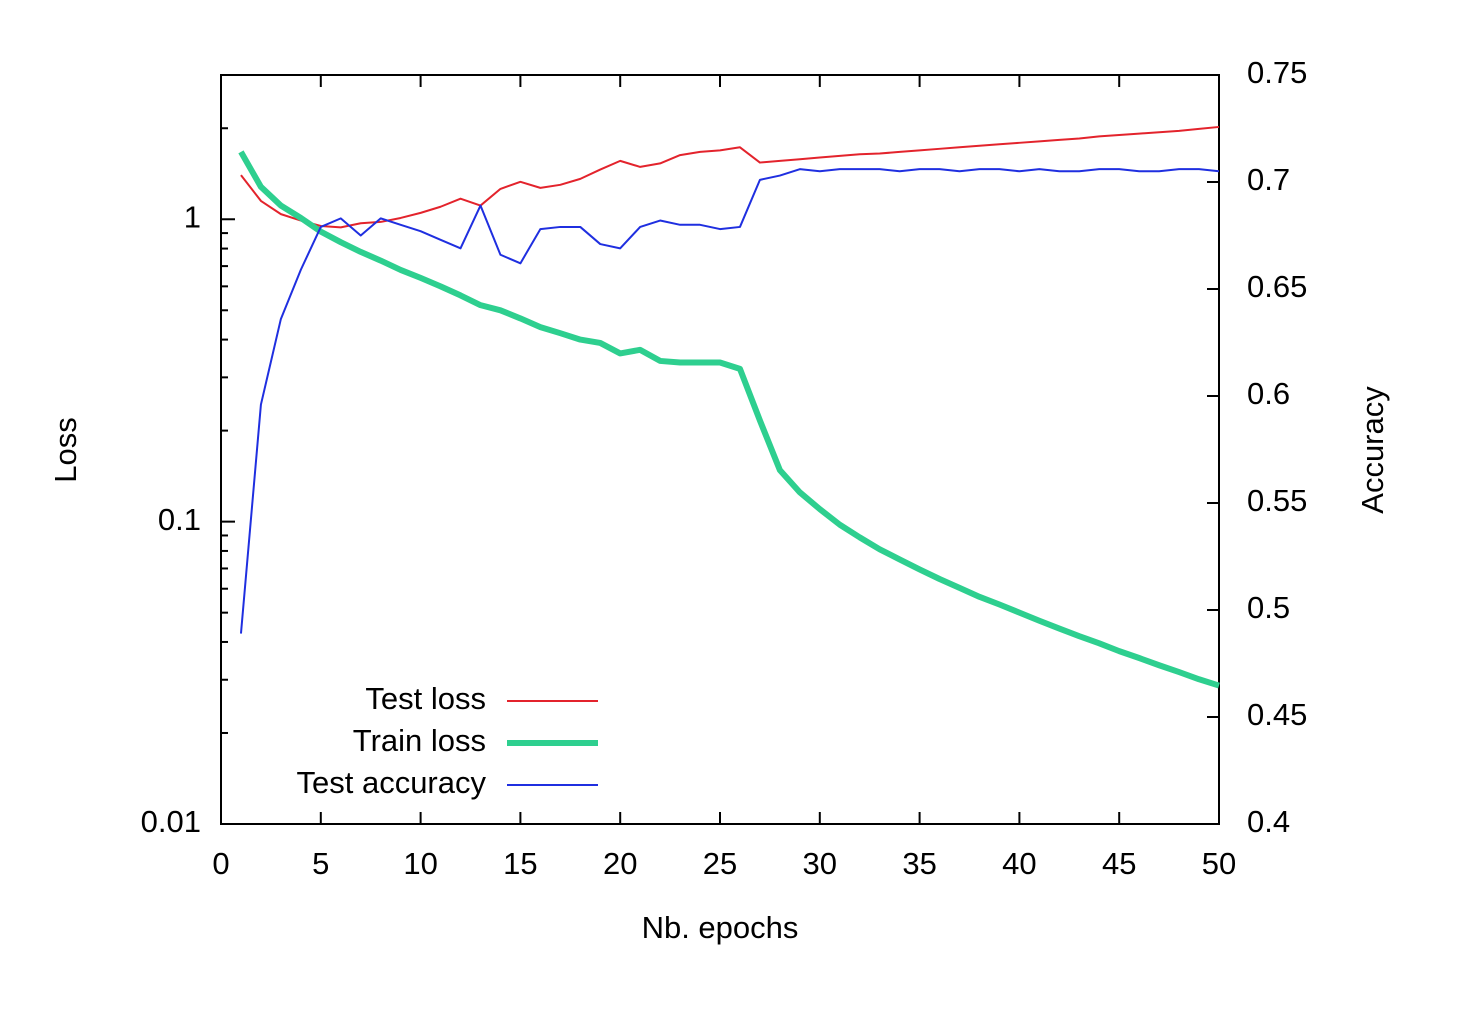  What do you see at coordinates (919, 863) in the screenshot?
I see `x-tick-label: 35` at bounding box center [919, 863].